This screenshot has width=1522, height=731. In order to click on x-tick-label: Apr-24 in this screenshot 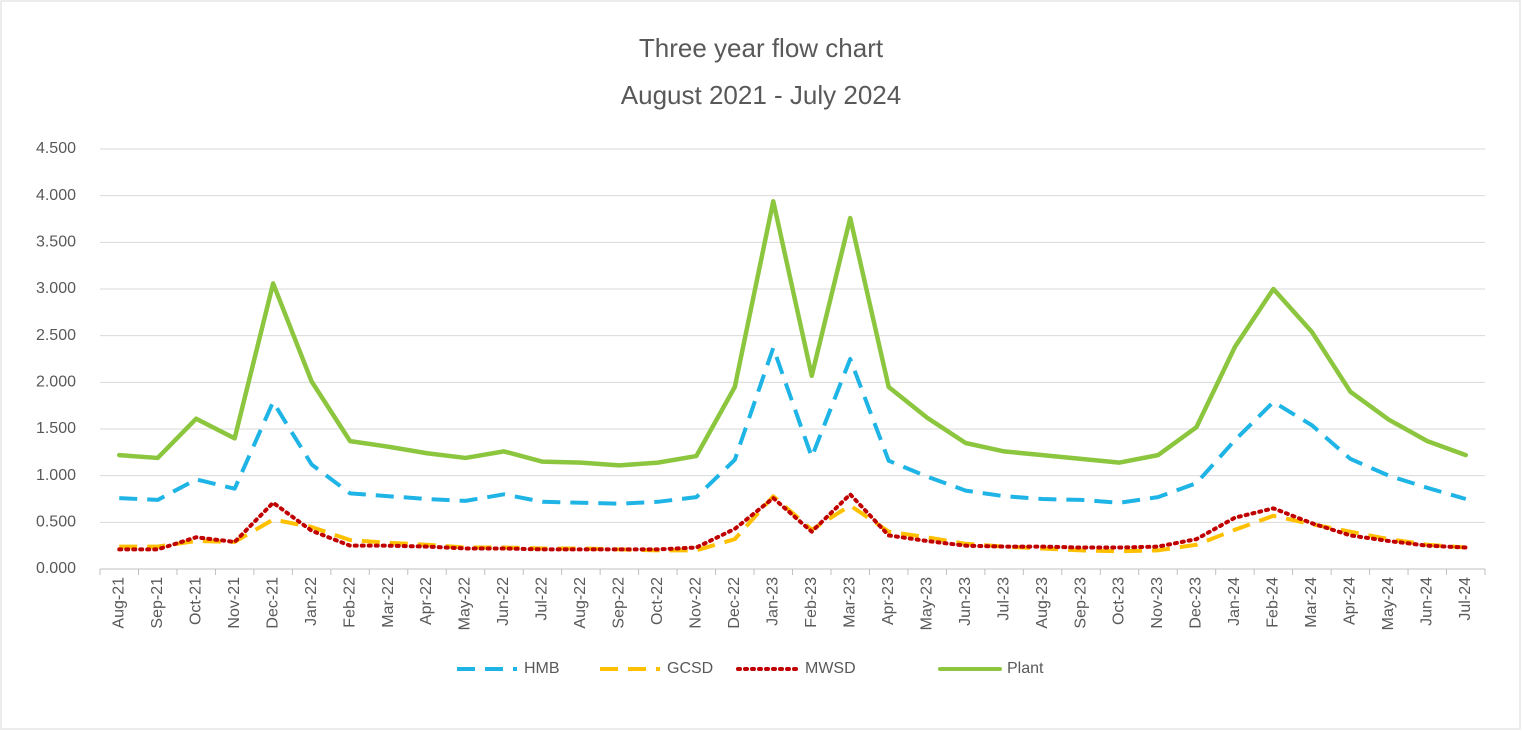, I will do `click(1350, 601)`.